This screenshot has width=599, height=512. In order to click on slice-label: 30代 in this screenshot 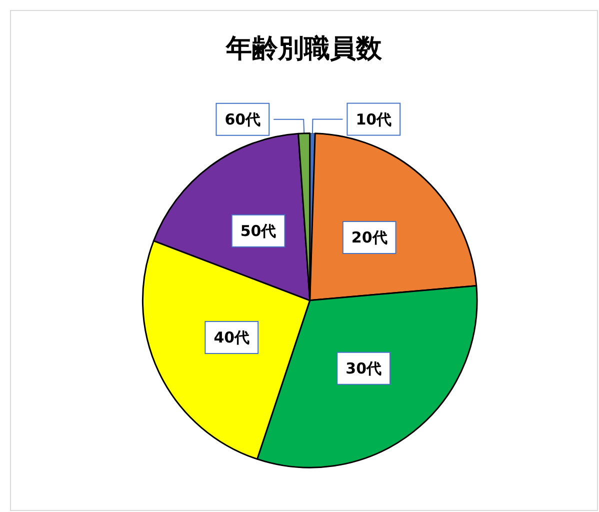, I will do `click(364, 368)`.